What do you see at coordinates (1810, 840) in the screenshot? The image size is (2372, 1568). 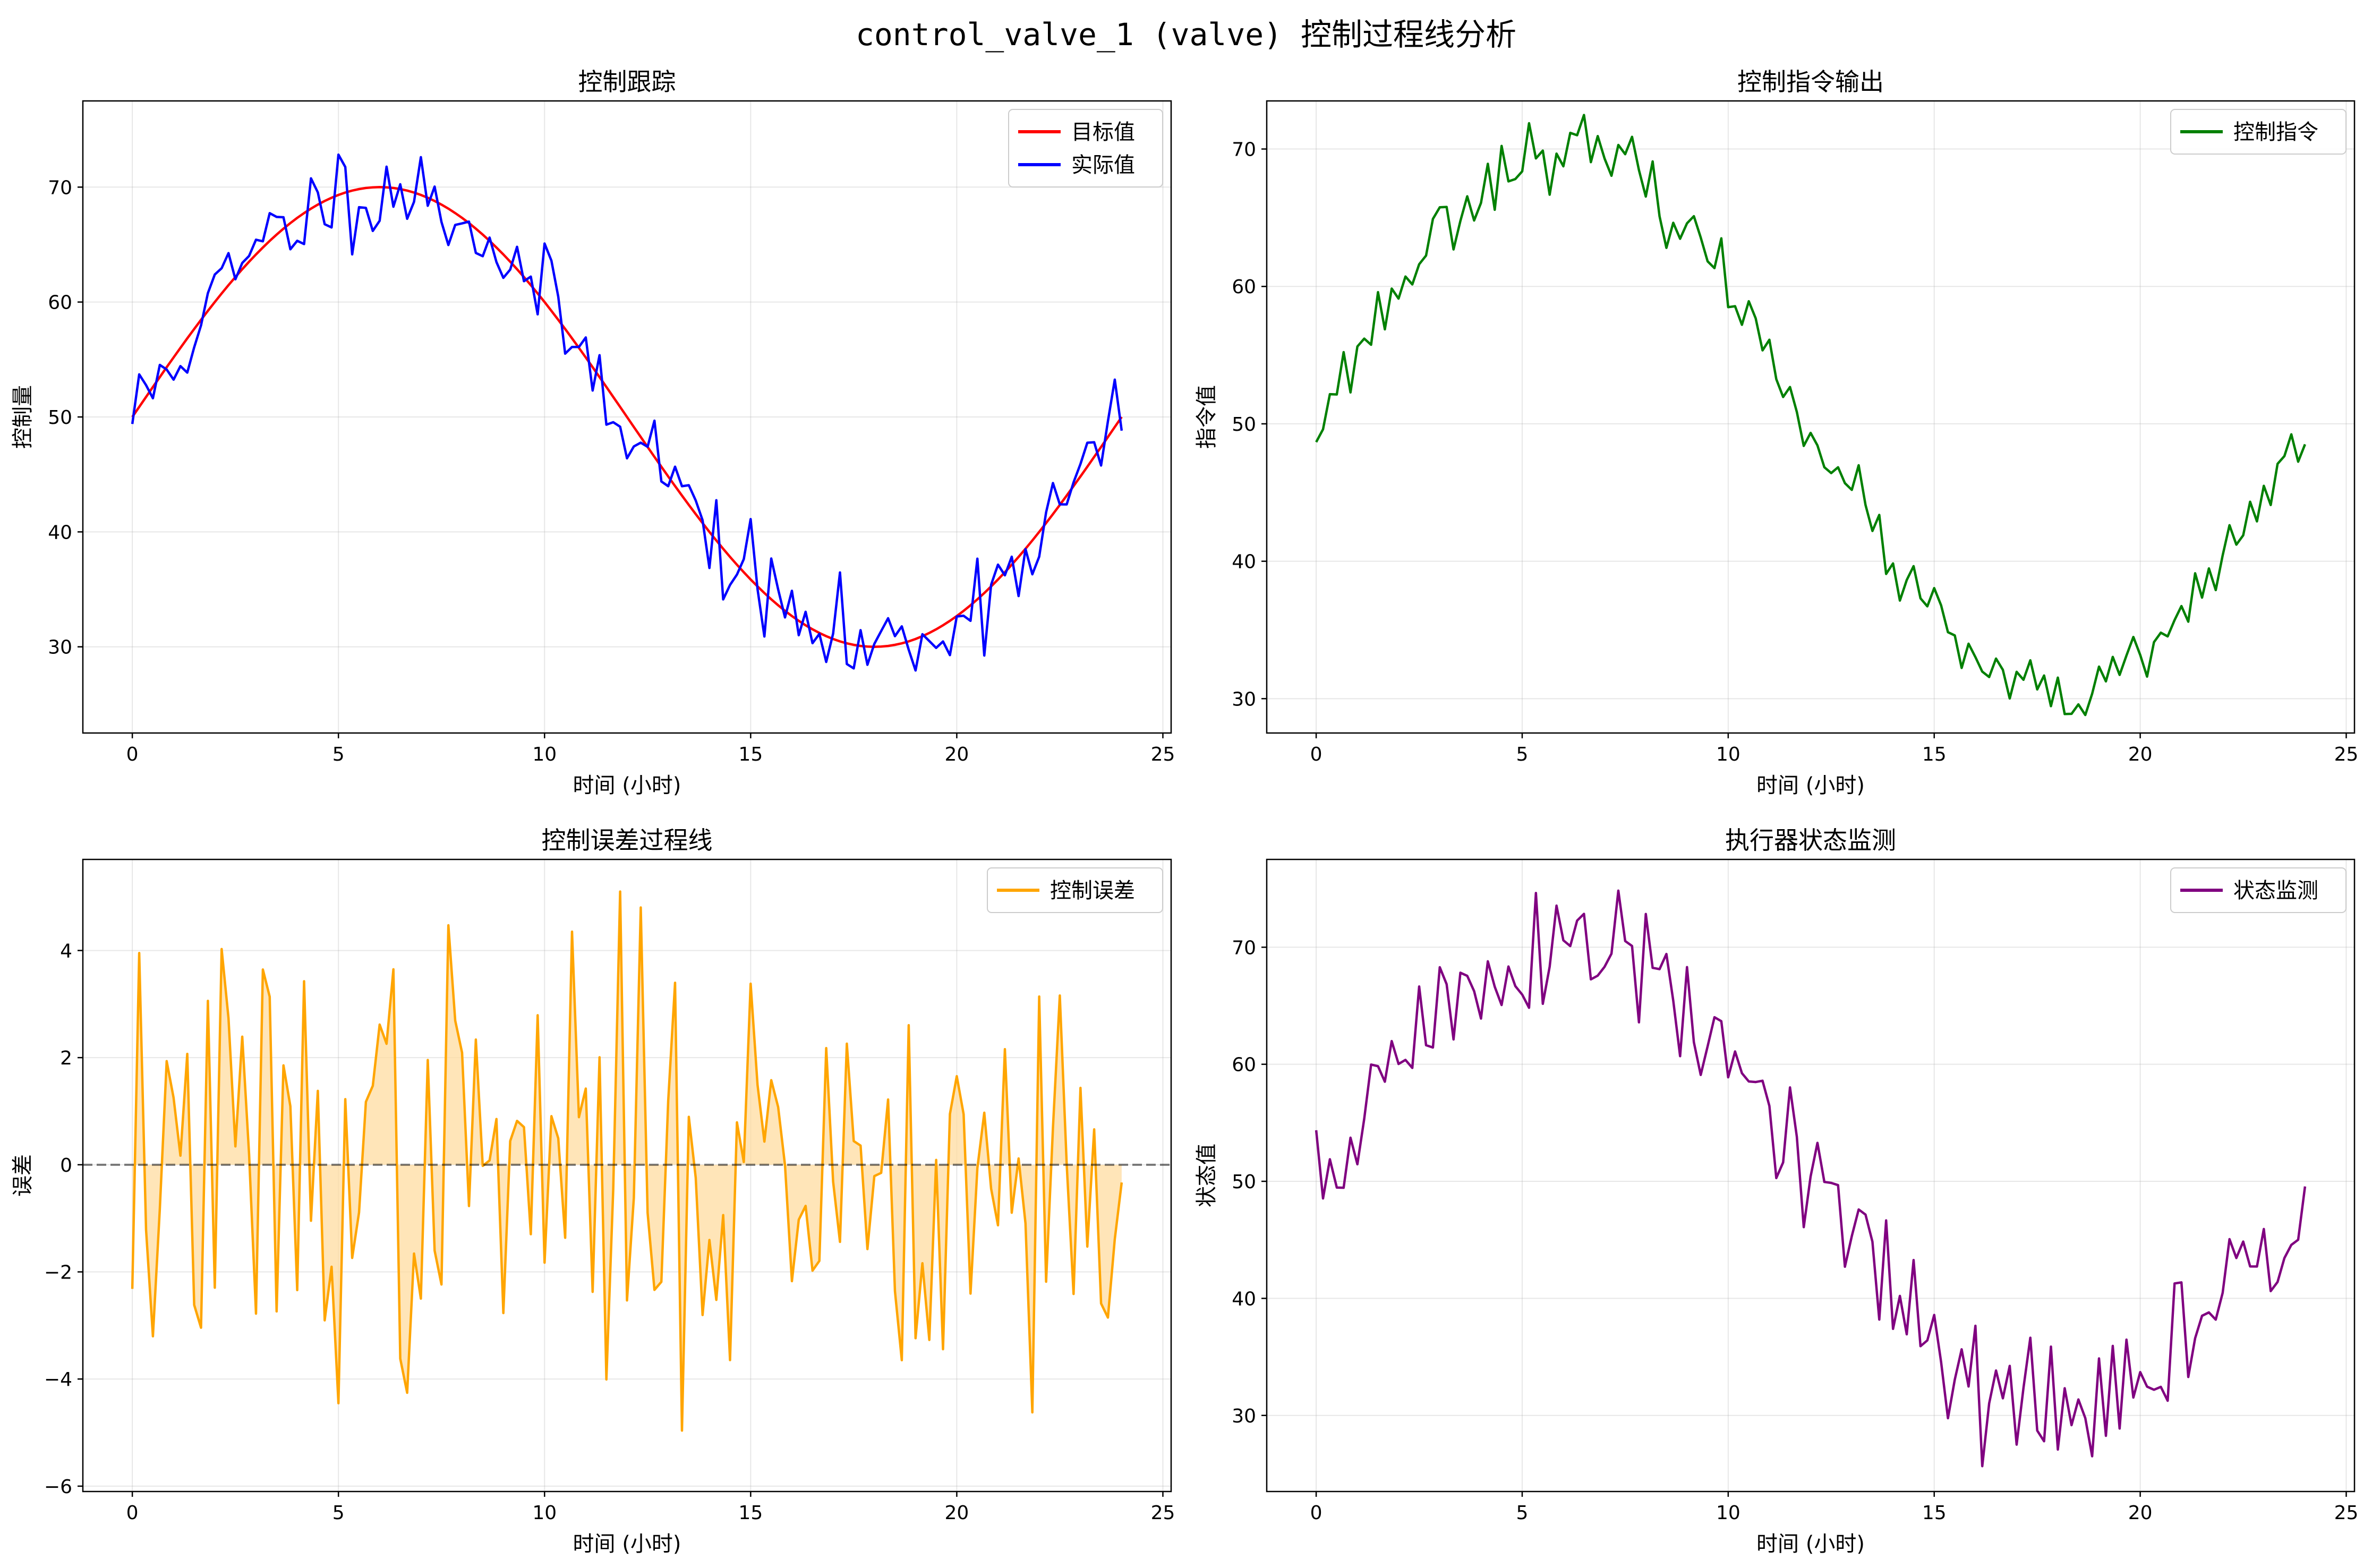 I see `subplot-title: 执行器状态监测` at bounding box center [1810, 840].